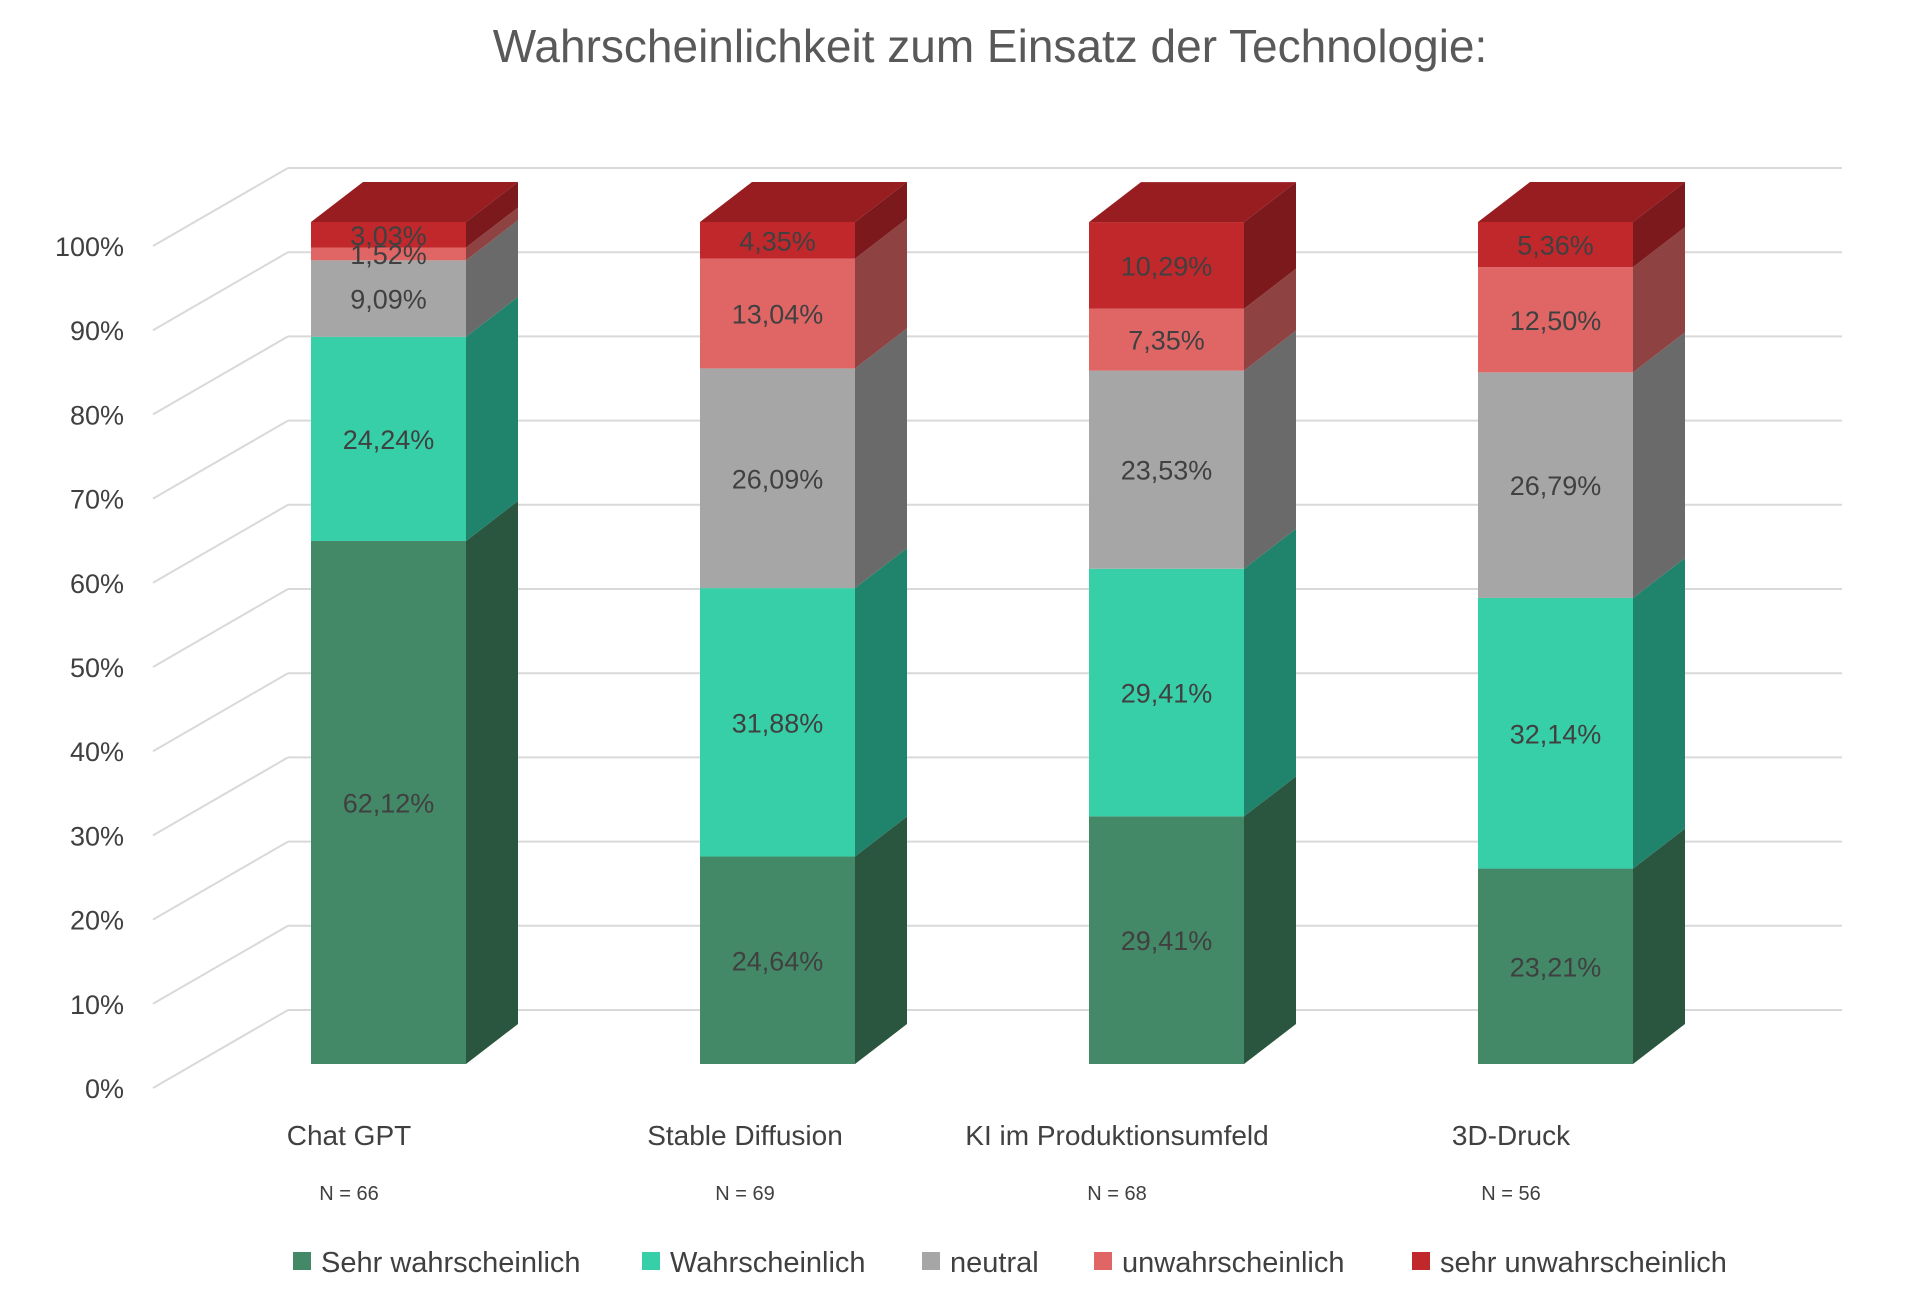 The image size is (1920, 1311). Describe the element at coordinates (744, 1194) in the screenshot. I see `sample-size-label: N = 69` at that location.